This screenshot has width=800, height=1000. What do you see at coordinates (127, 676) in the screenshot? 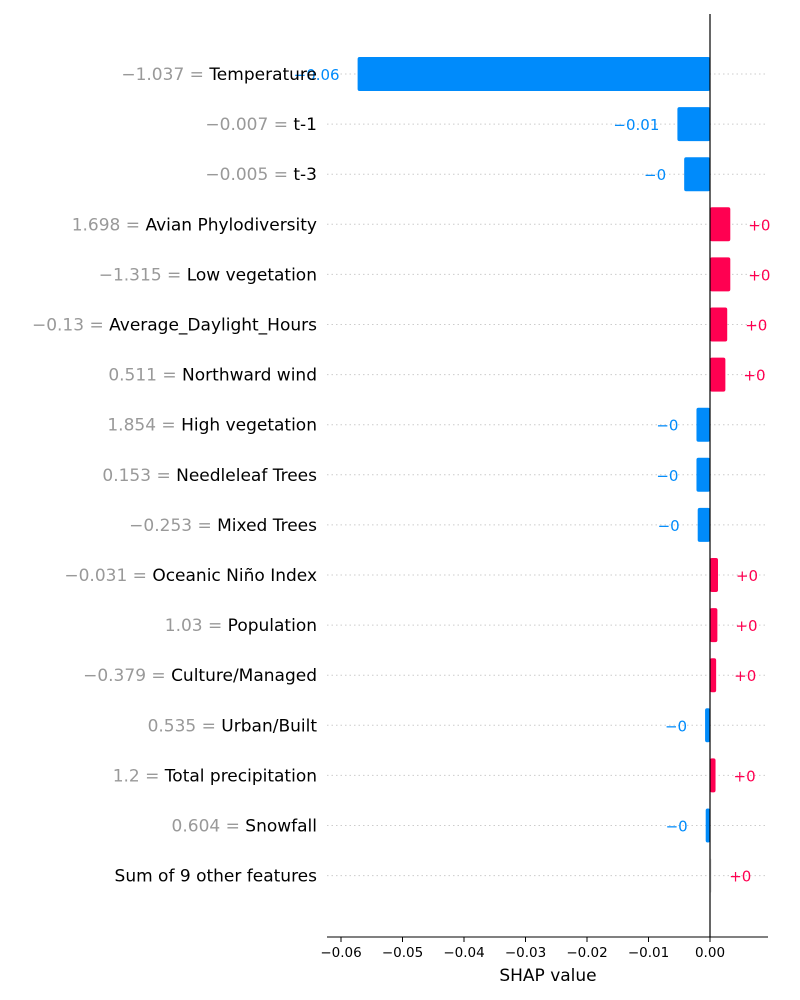
I see `feature-value: −0.379 =` at bounding box center [127, 676].